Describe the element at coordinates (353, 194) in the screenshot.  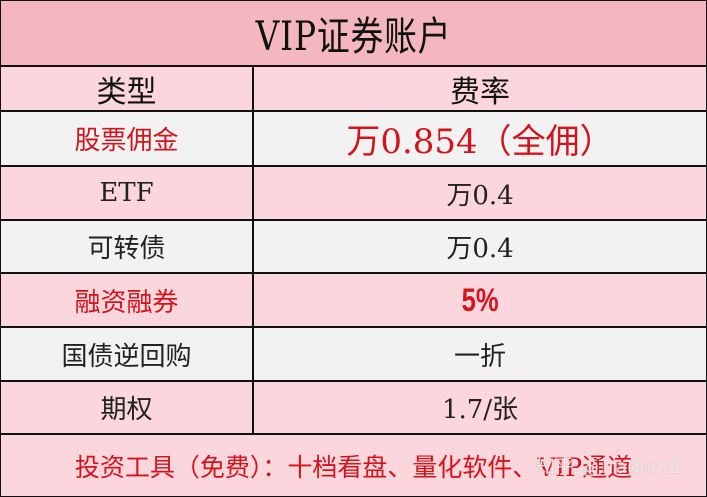
I see `table-row: ETF 万0.4` at that location.